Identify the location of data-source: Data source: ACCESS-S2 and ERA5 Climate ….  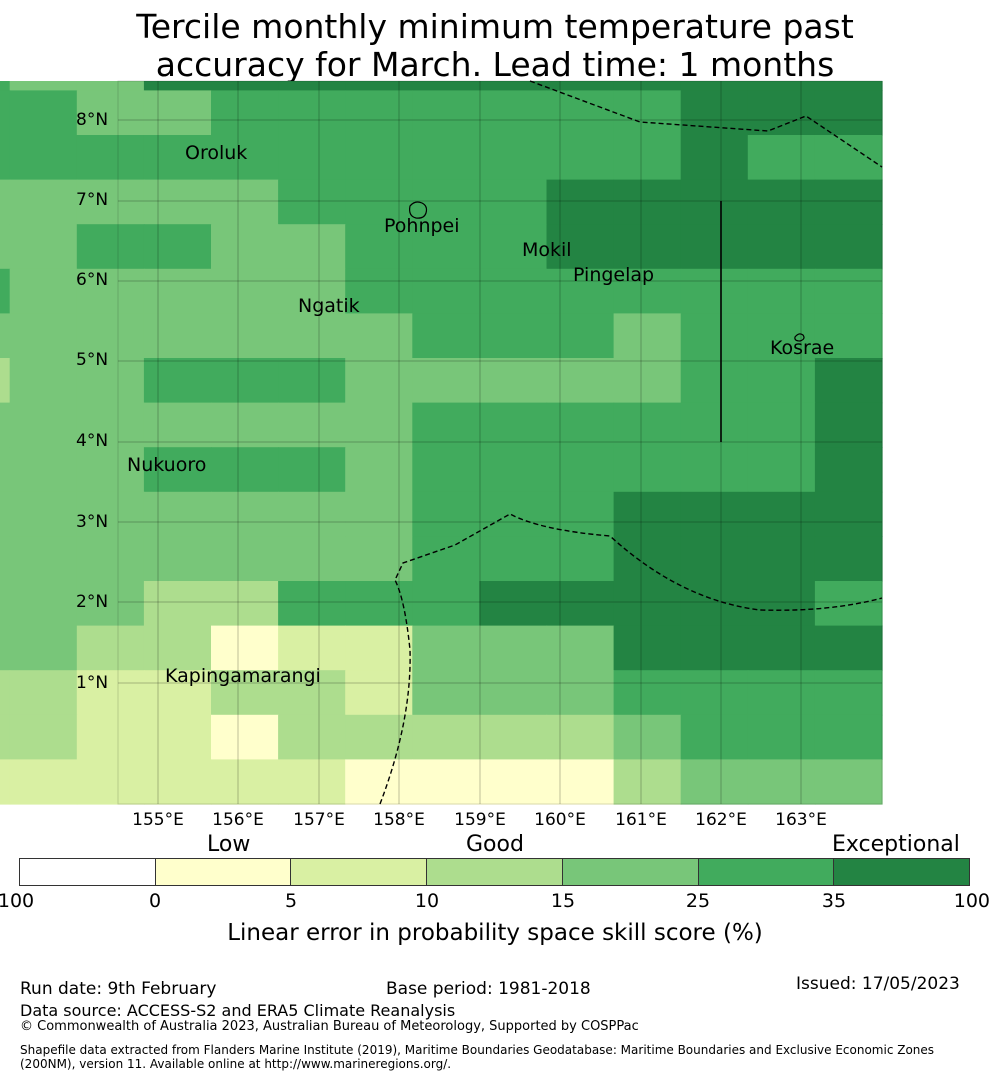
(238, 1010).